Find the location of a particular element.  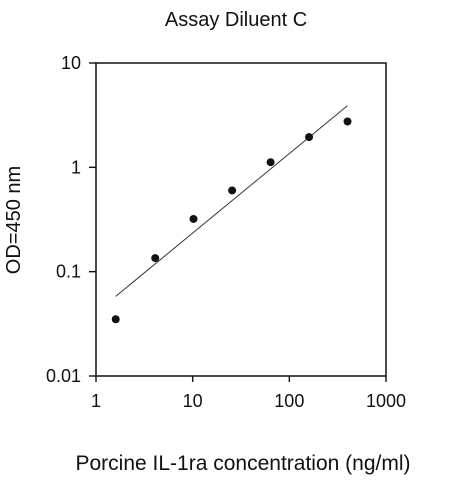

x-tick-group: 1 10 100 1000 is located at coordinates (248, 393).